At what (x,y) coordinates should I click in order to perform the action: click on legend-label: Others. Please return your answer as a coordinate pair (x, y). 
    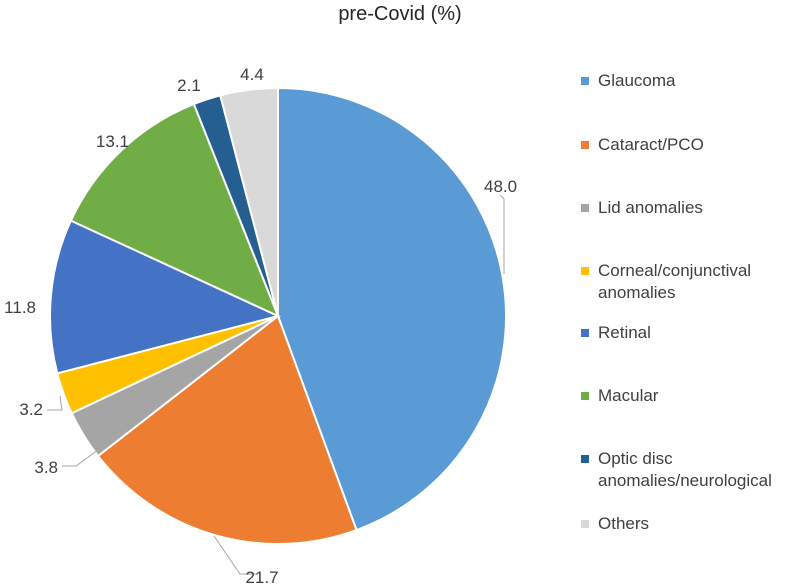
    Looking at the image, I should click on (624, 523).